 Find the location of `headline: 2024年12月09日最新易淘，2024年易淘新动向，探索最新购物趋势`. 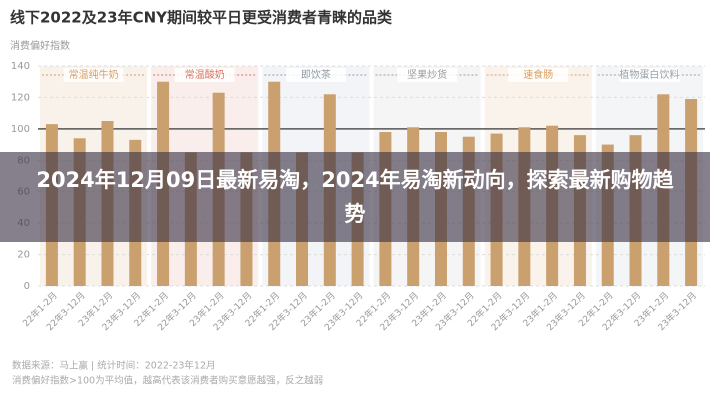

headline: 2024年12月09日最新易淘，2024年易淘新动向，探索最新购物趋势 is located at coordinates (355, 197).